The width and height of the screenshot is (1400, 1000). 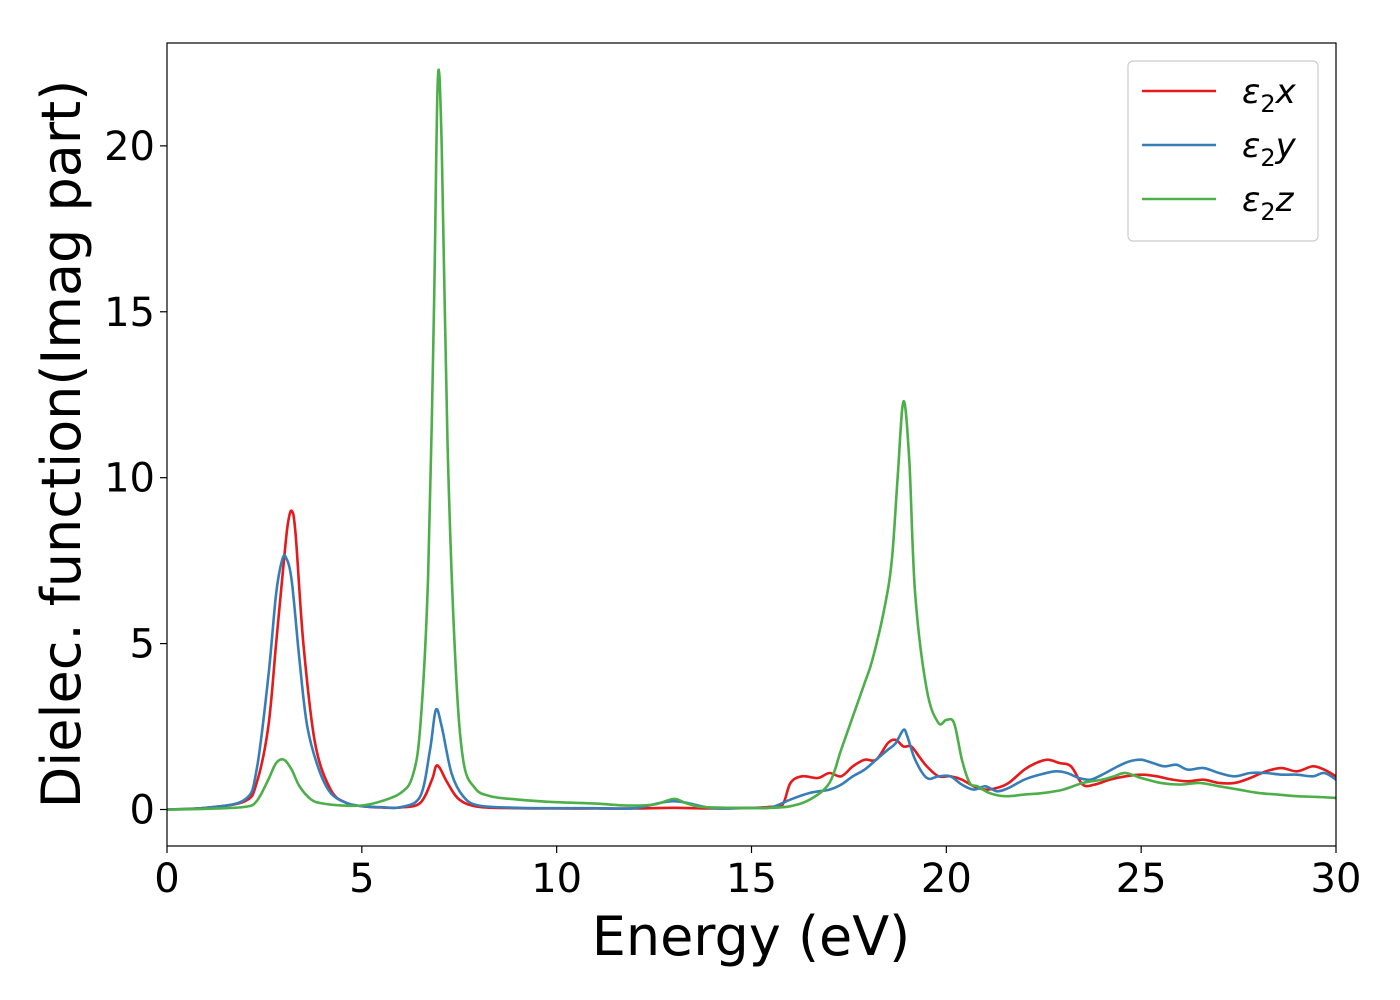 I want to click on x-tick-label: 20, so click(x=946, y=879).